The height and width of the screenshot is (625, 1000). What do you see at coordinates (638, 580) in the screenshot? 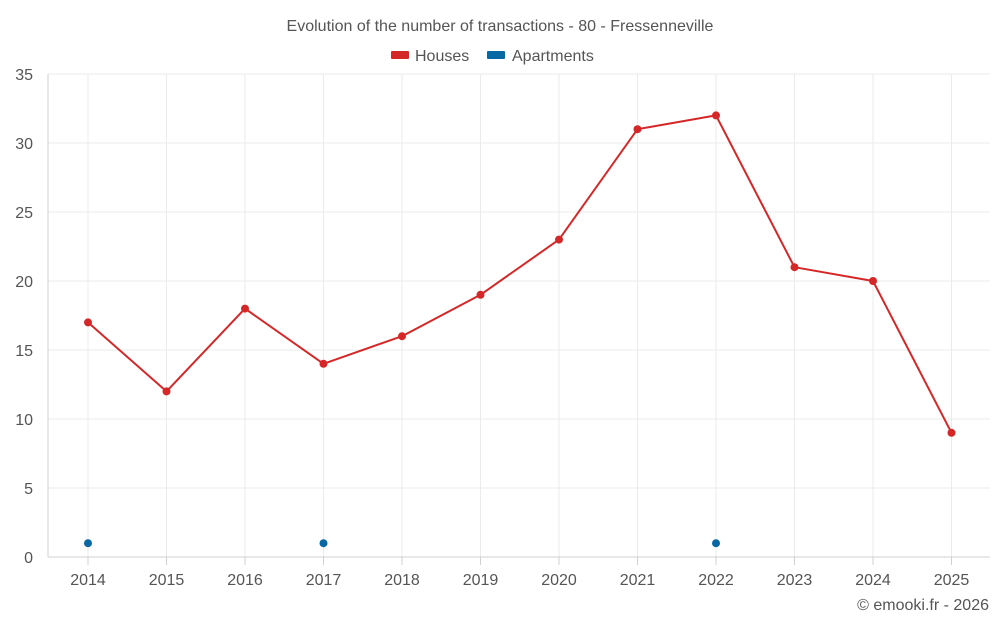
I see `x-tick-label: 2021` at bounding box center [638, 580].